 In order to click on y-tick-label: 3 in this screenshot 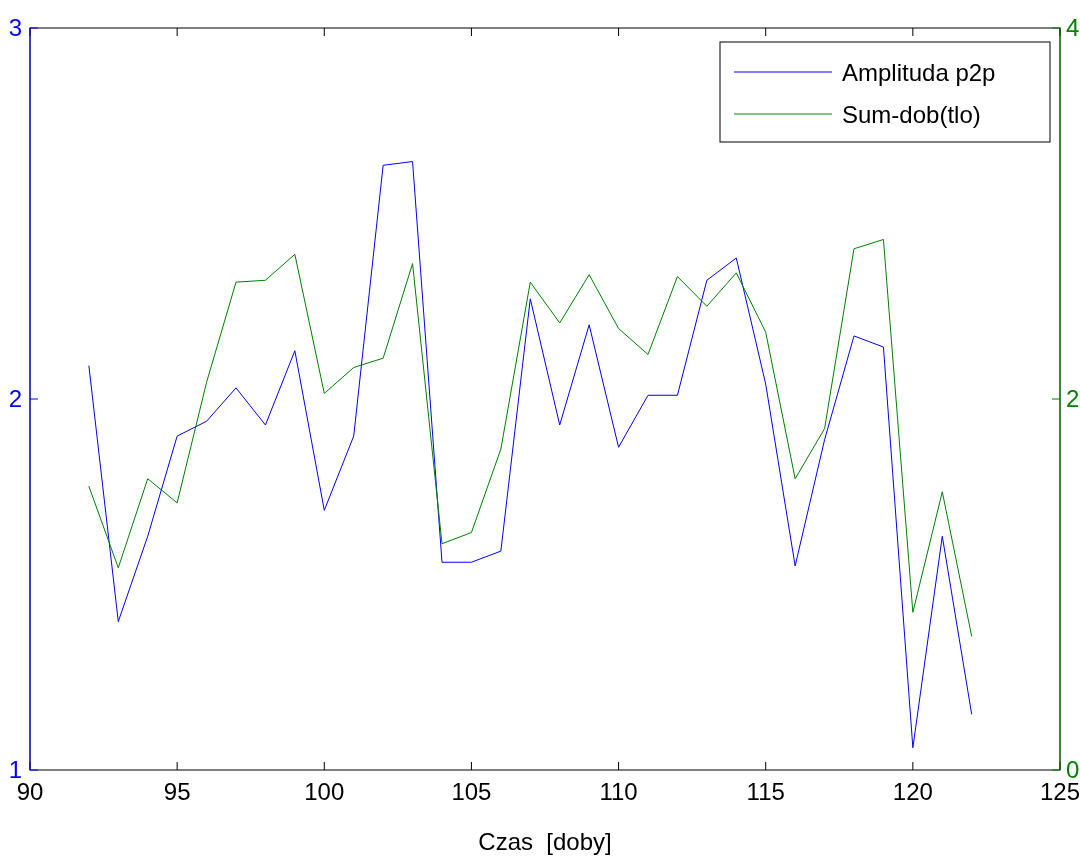, I will do `click(15, 27)`.